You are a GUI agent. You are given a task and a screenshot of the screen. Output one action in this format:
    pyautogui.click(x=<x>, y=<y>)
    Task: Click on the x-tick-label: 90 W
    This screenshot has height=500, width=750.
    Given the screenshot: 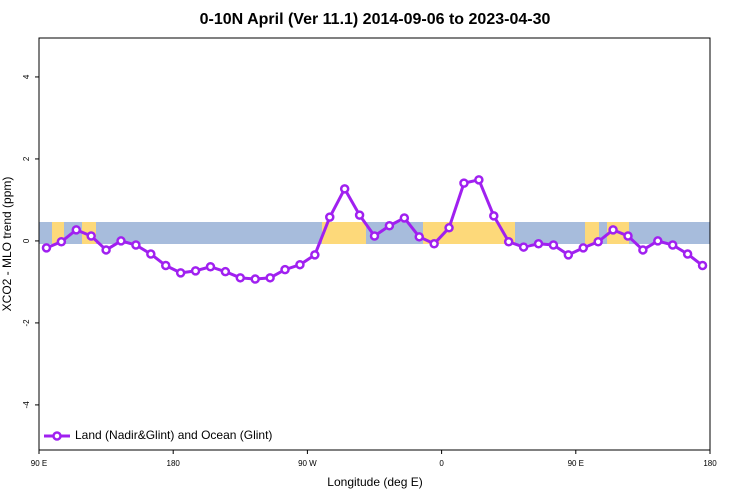 What is the action you would take?
    pyautogui.click(x=307, y=463)
    